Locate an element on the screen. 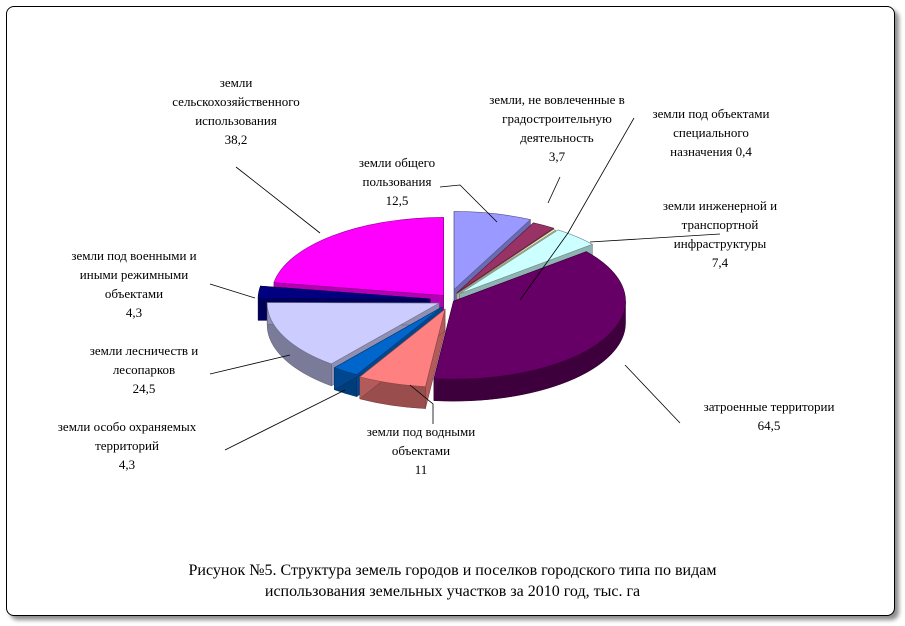 The width and height of the screenshot is (905, 626). slice-label-7: земли лесничеств и лесопарков 24,5 is located at coordinates (144, 369).